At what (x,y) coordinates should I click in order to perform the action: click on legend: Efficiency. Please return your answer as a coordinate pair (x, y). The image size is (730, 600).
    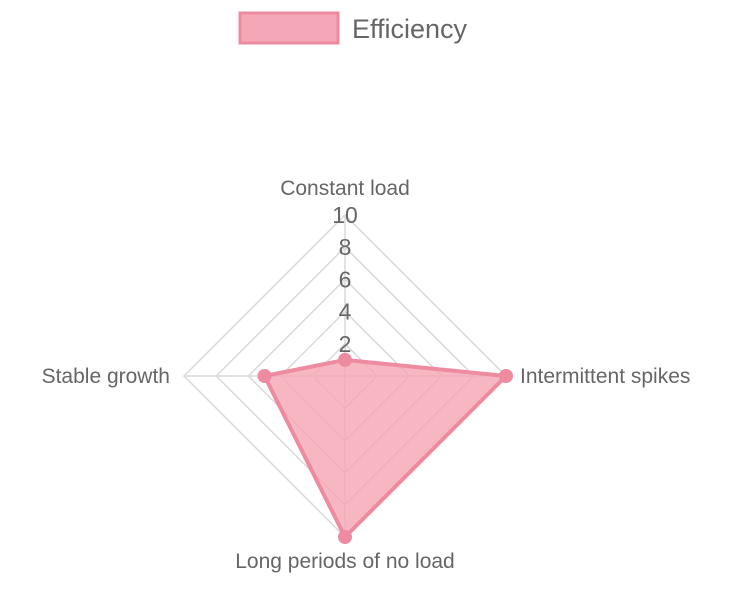
    Looking at the image, I should click on (353, 28).